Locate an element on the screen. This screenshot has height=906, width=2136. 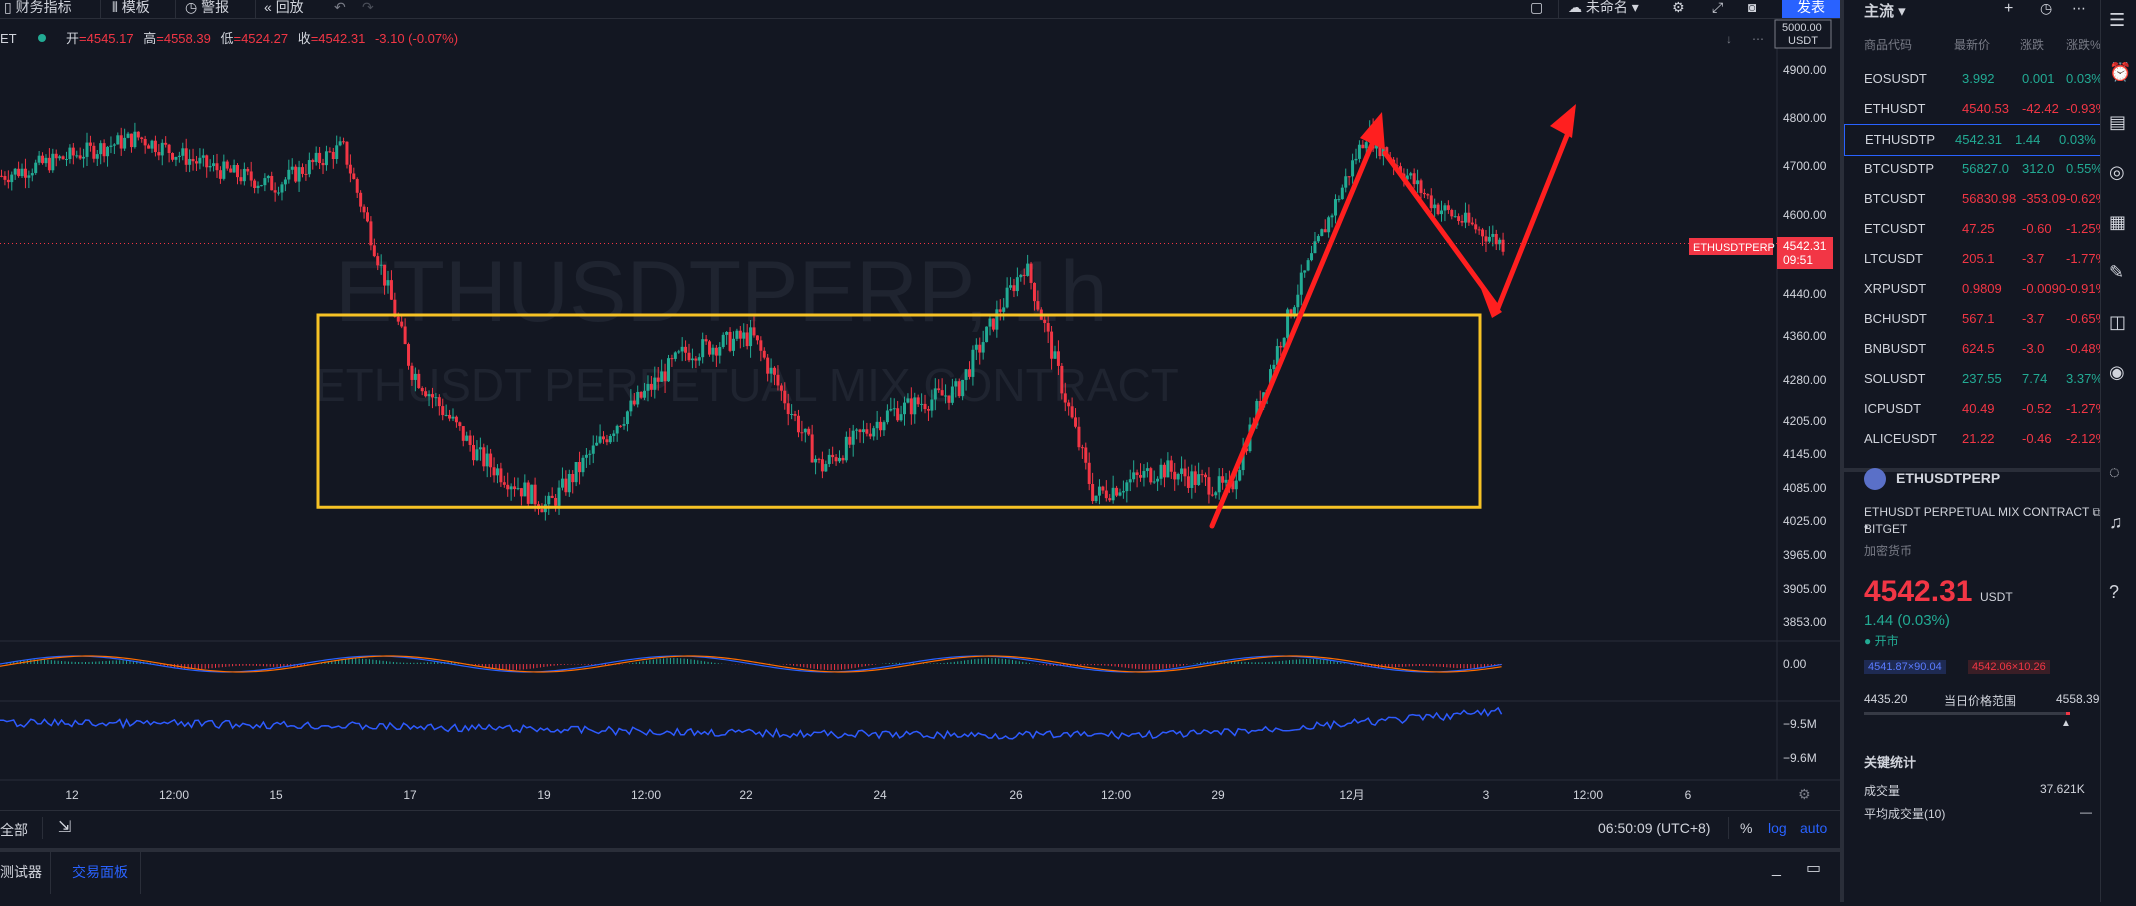
watchlist-row: BTCUSDT 56830.98 -353.09 -0.62% is located at coordinates (1979, 199).